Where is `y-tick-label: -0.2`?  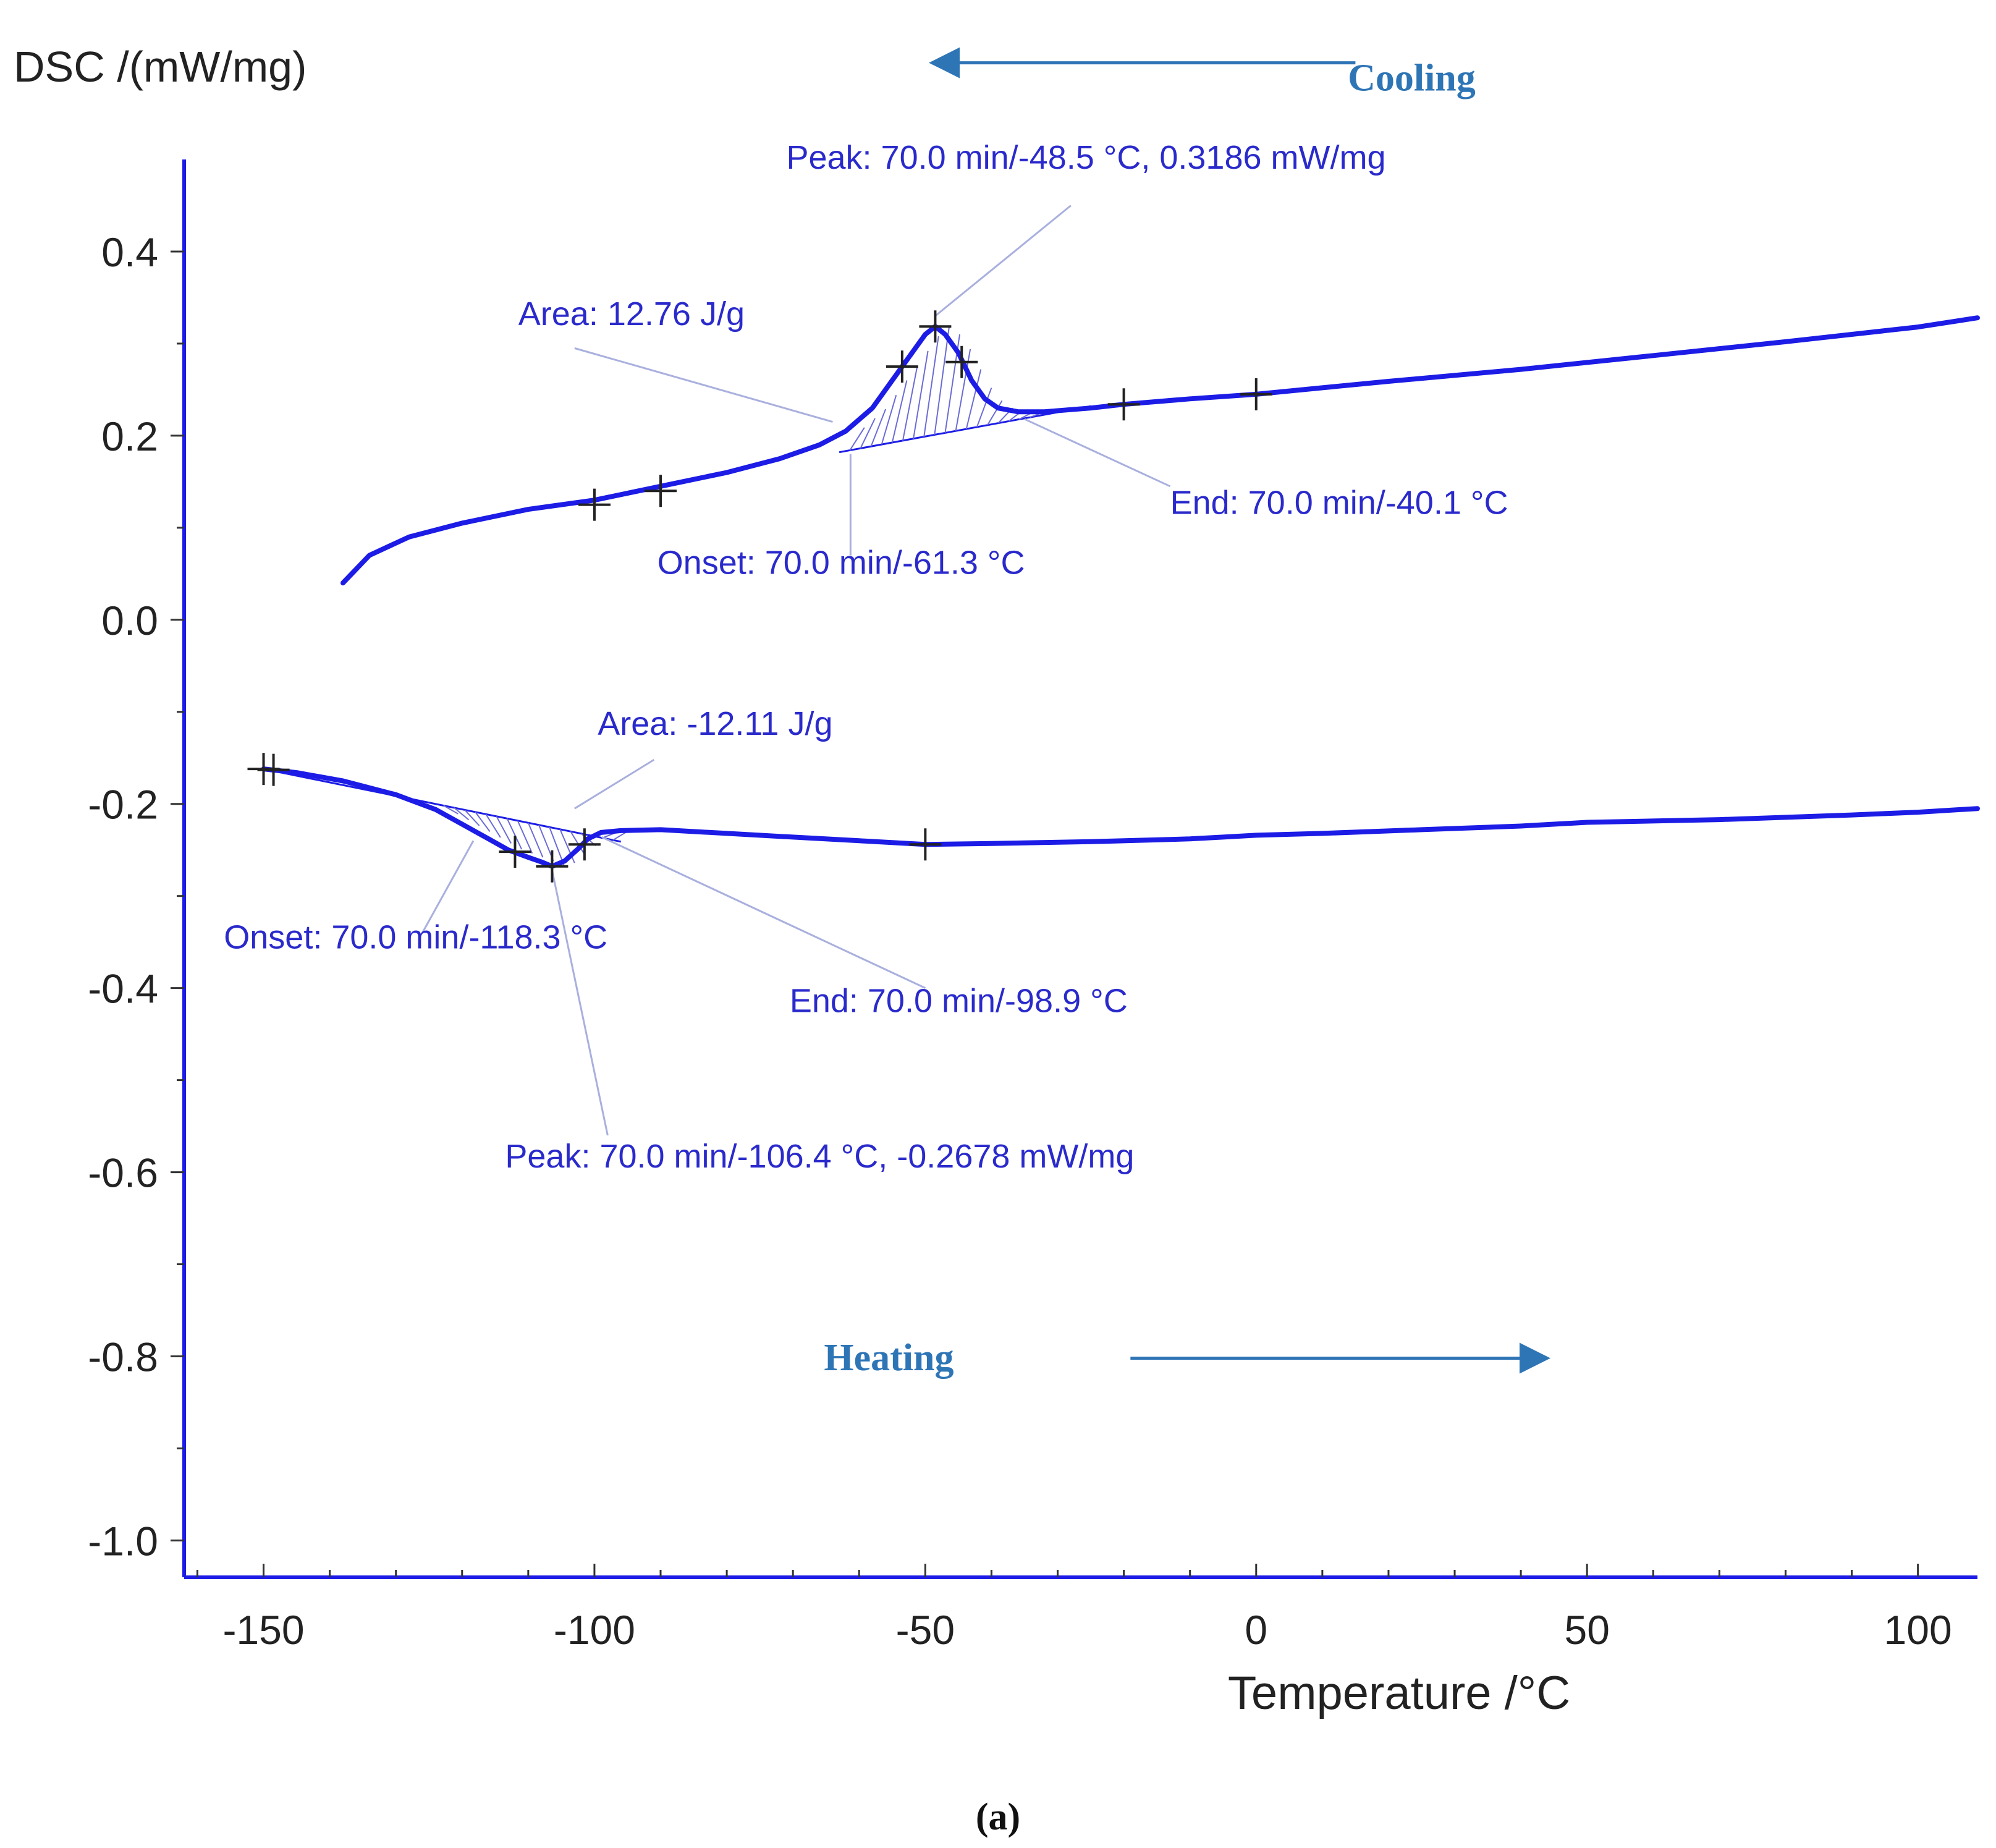 y-tick-label: -0.2 is located at coordinates (123, 805).